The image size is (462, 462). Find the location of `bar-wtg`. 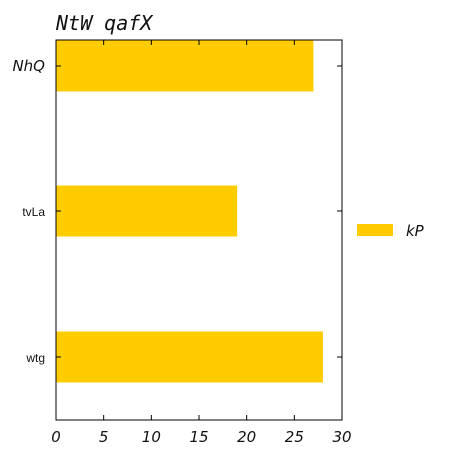

bar-wtg is located at coordinates (189, 357).